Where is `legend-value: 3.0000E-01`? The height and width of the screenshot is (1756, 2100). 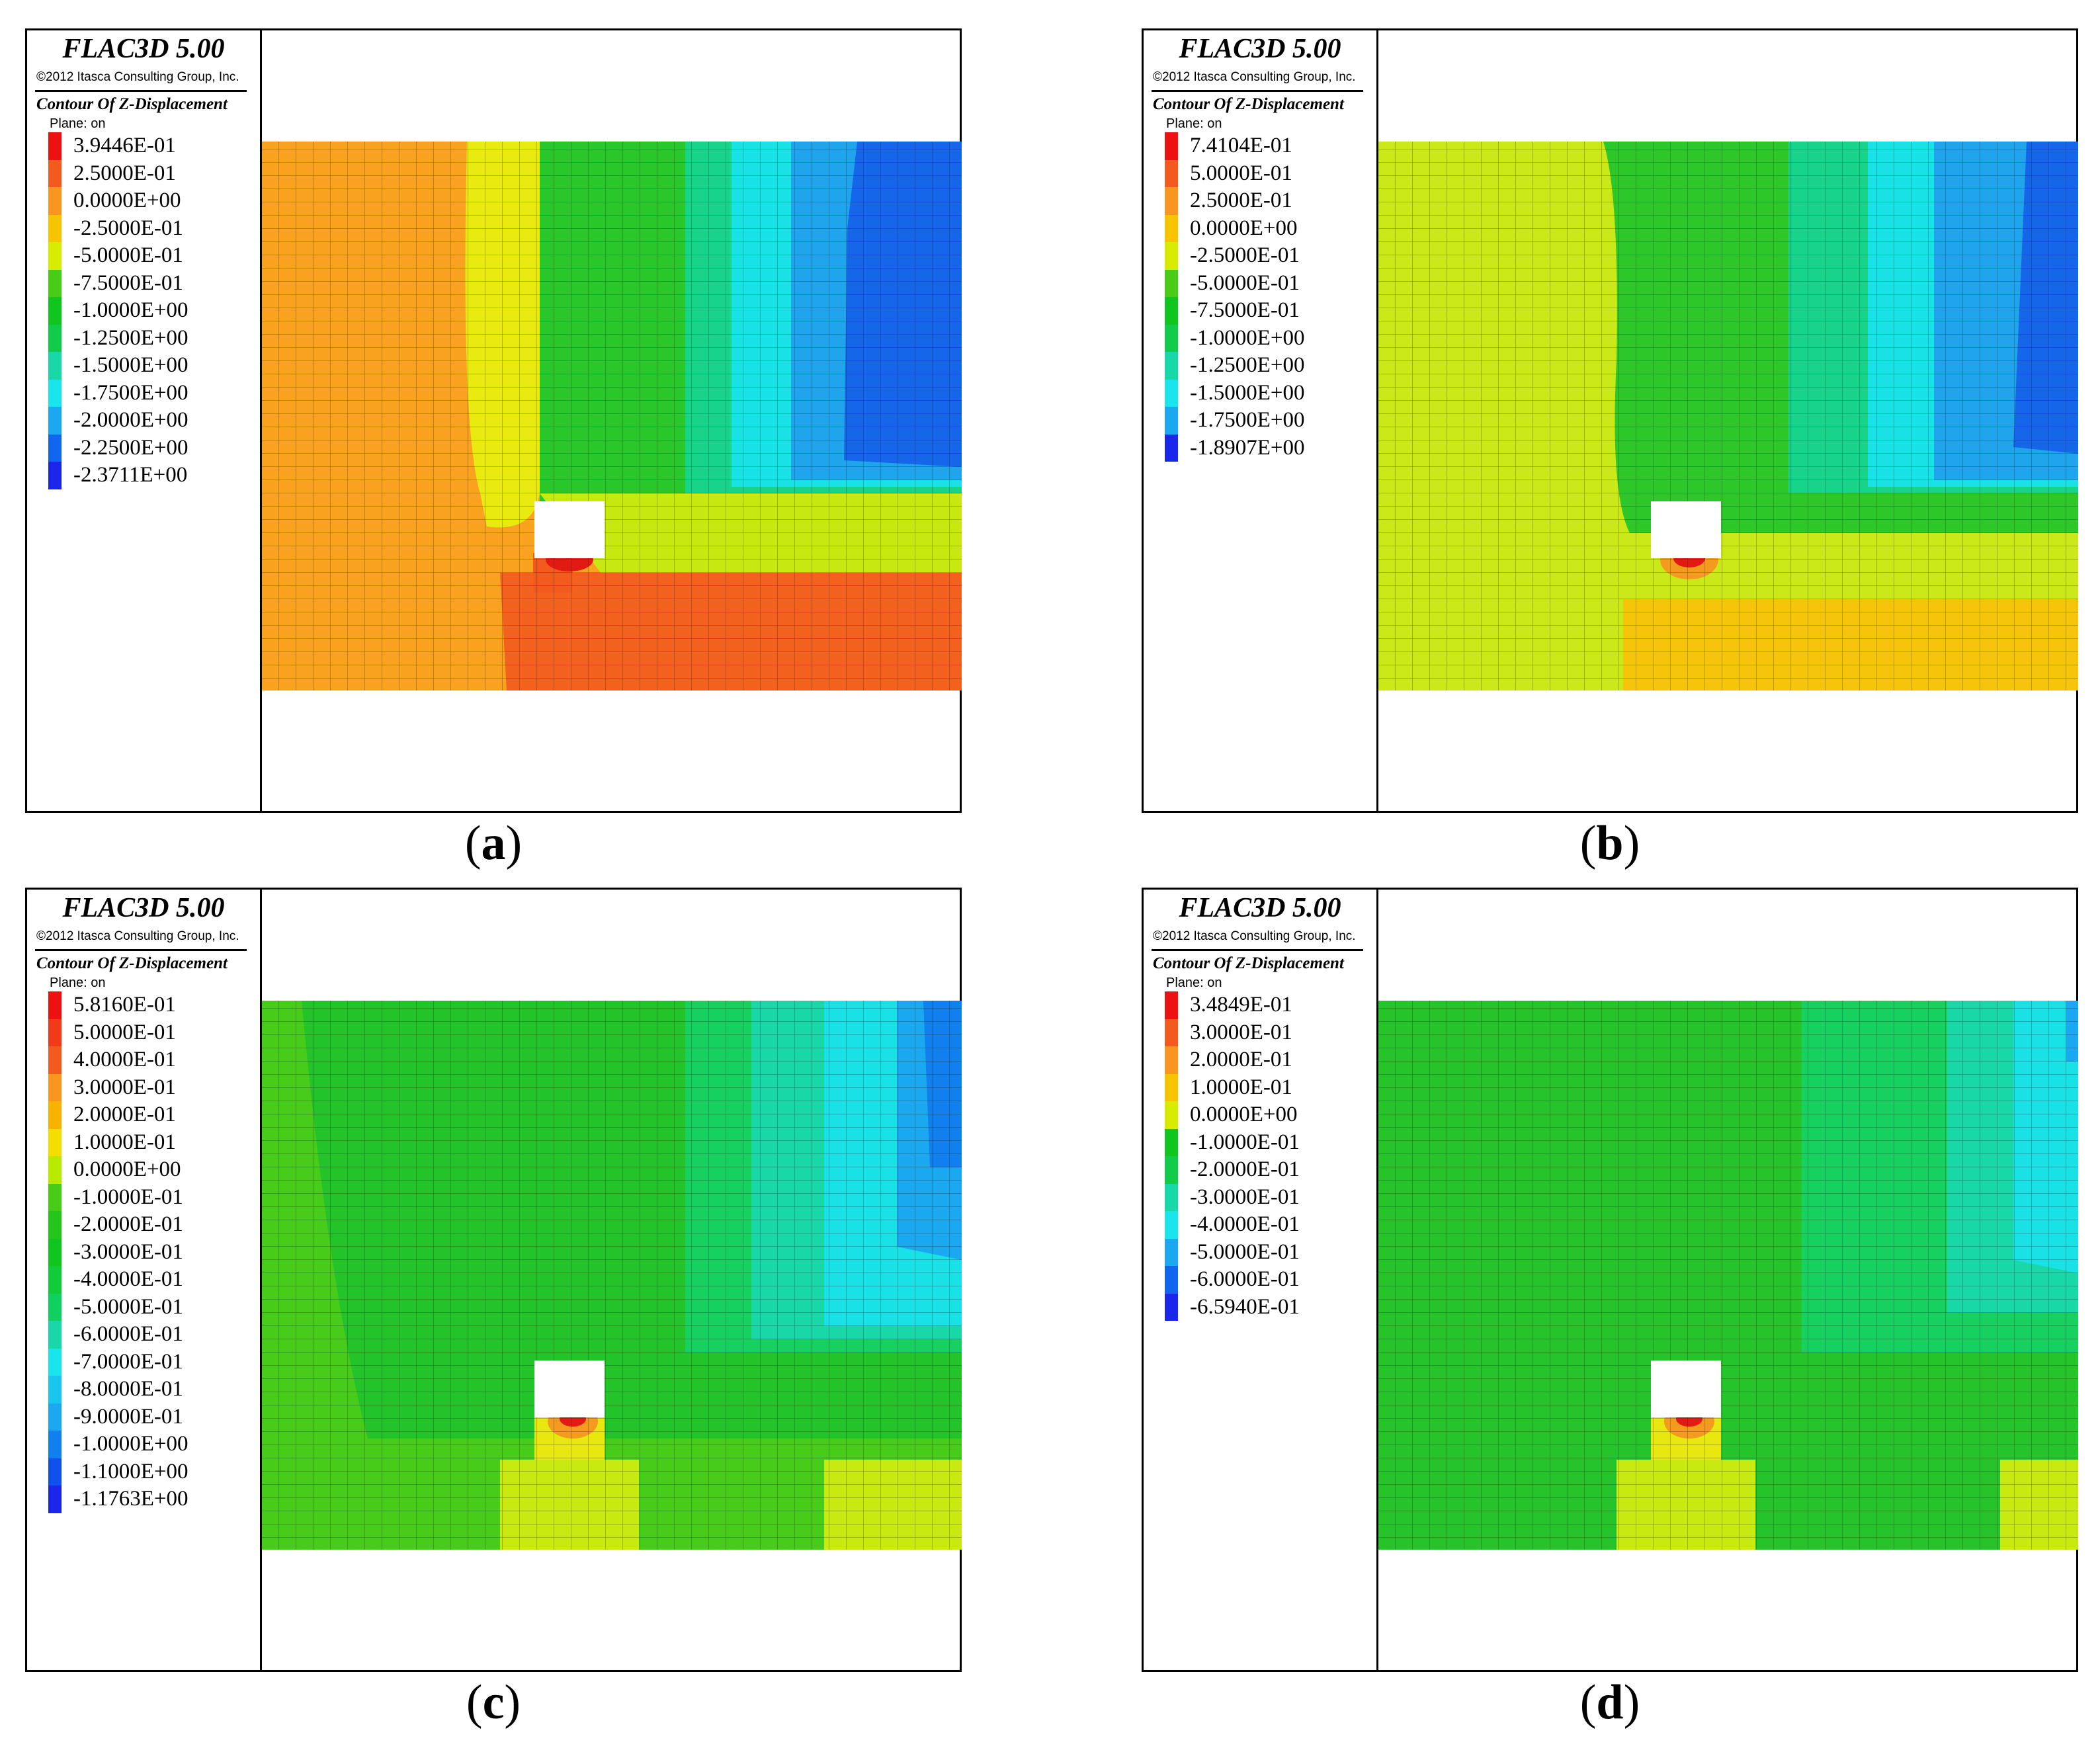
legend-value: 3.0000E-01 is located at coordinates (1241, 1032).